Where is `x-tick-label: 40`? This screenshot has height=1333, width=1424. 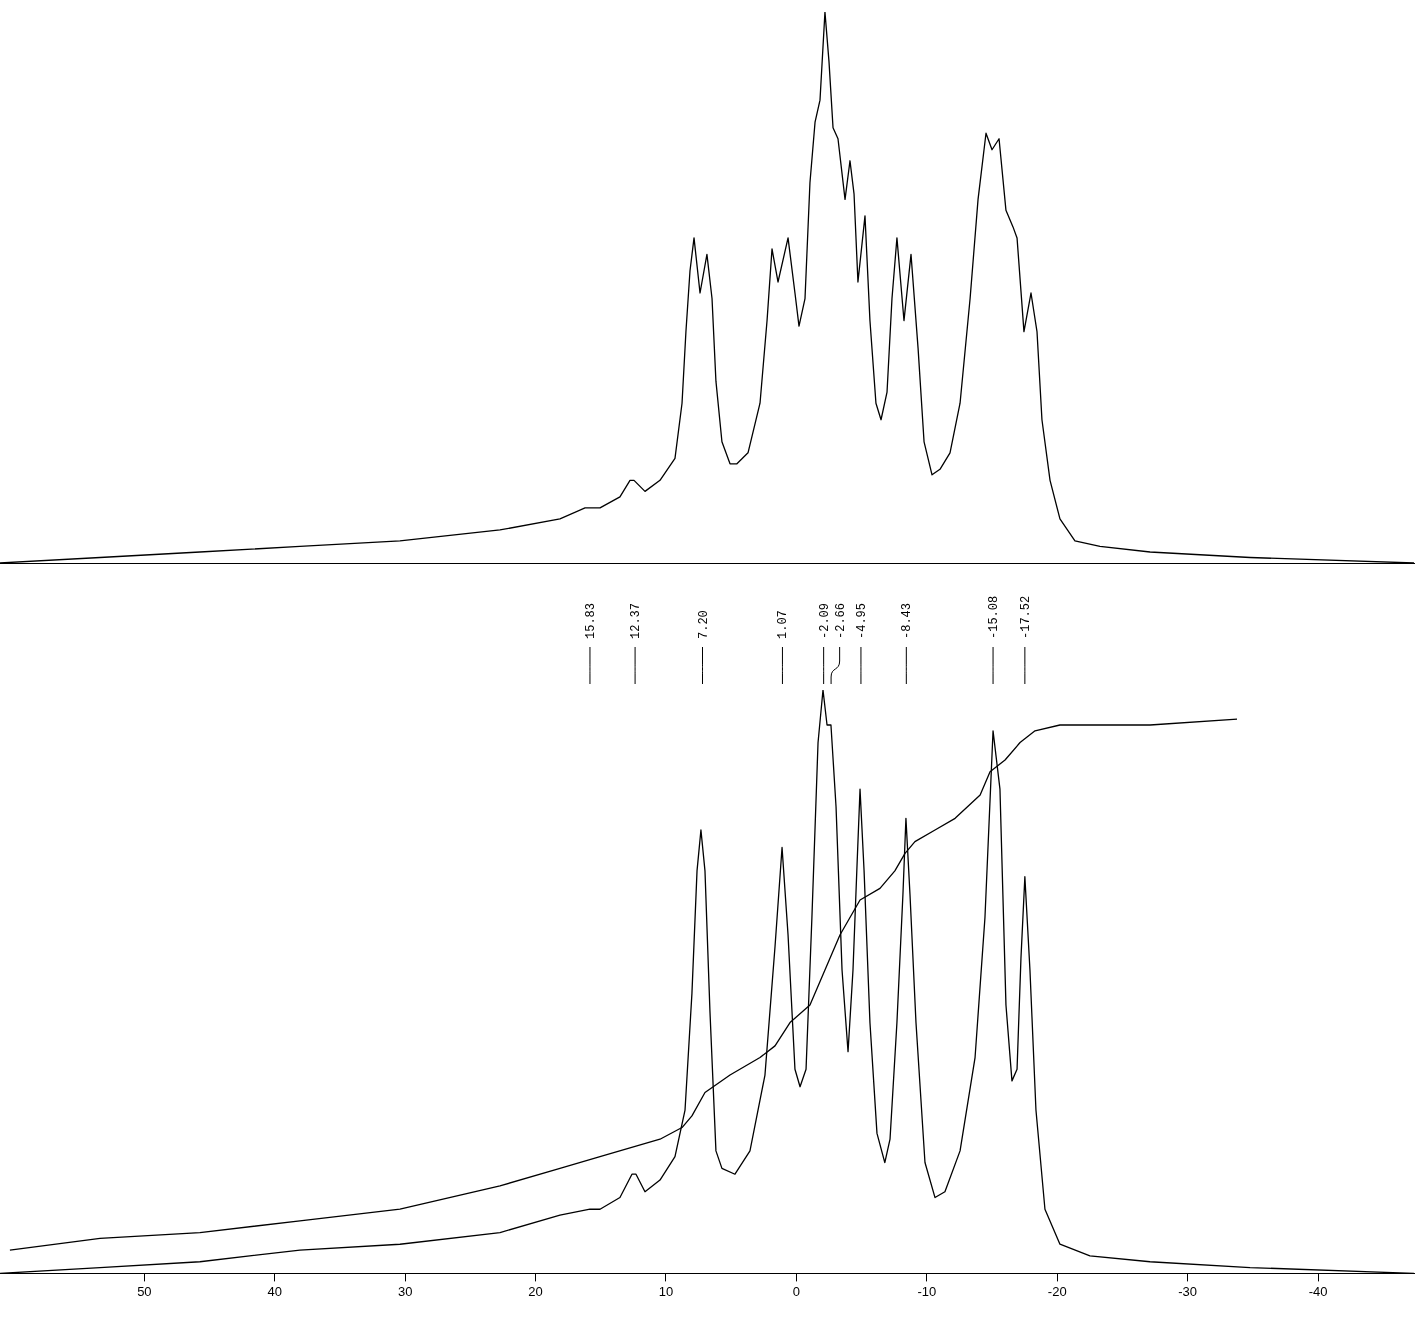
x-tick-label: 40 is located at coordinates (274, 1291).